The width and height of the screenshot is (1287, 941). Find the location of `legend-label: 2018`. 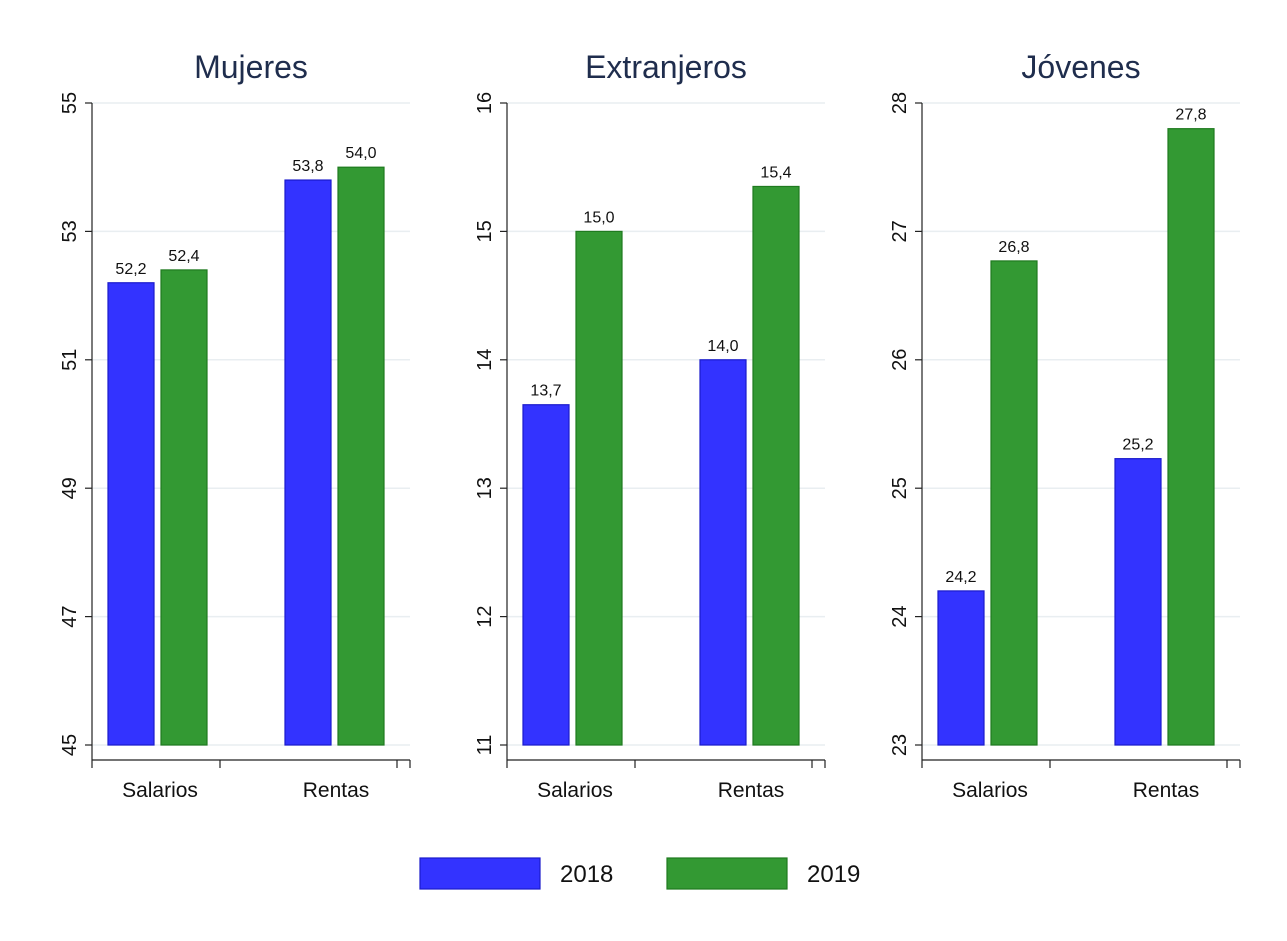

legend-label: 2018 is located at coordinates (586, 874).